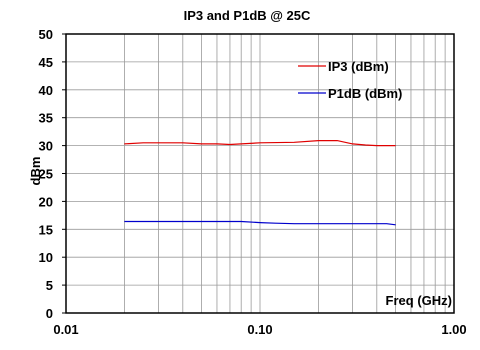 This screenshot has width=480, height=350. What do you see at coordinates (46, 118) in the screenshot?
I see `y-tick-label: 35` at bounding box center [46, 118].